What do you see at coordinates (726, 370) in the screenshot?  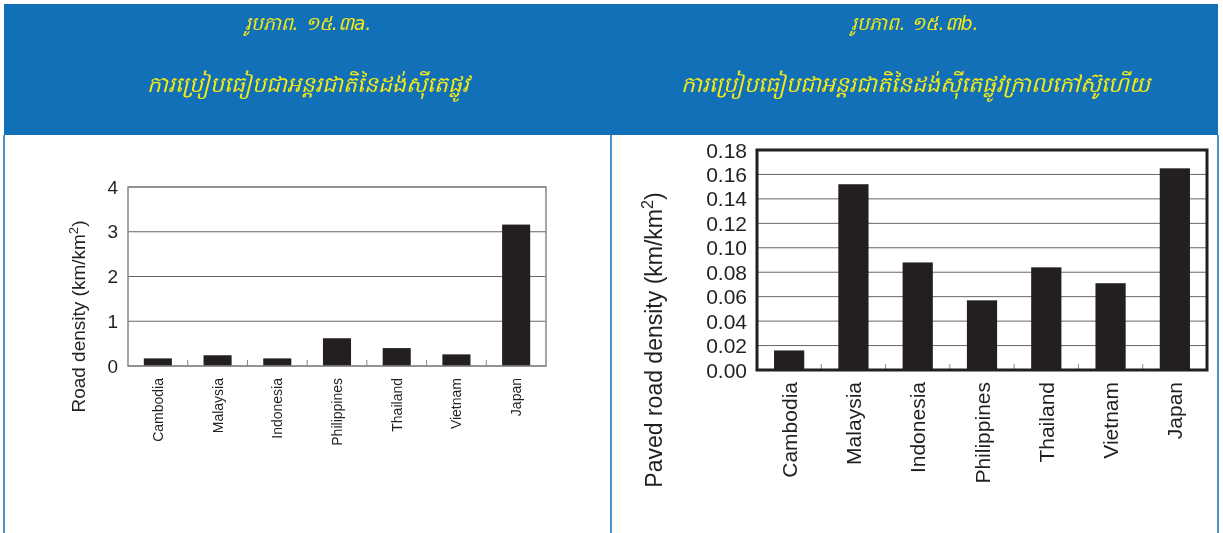 I see `y-tick-label: 0.00` at bounding box center [726, 370].